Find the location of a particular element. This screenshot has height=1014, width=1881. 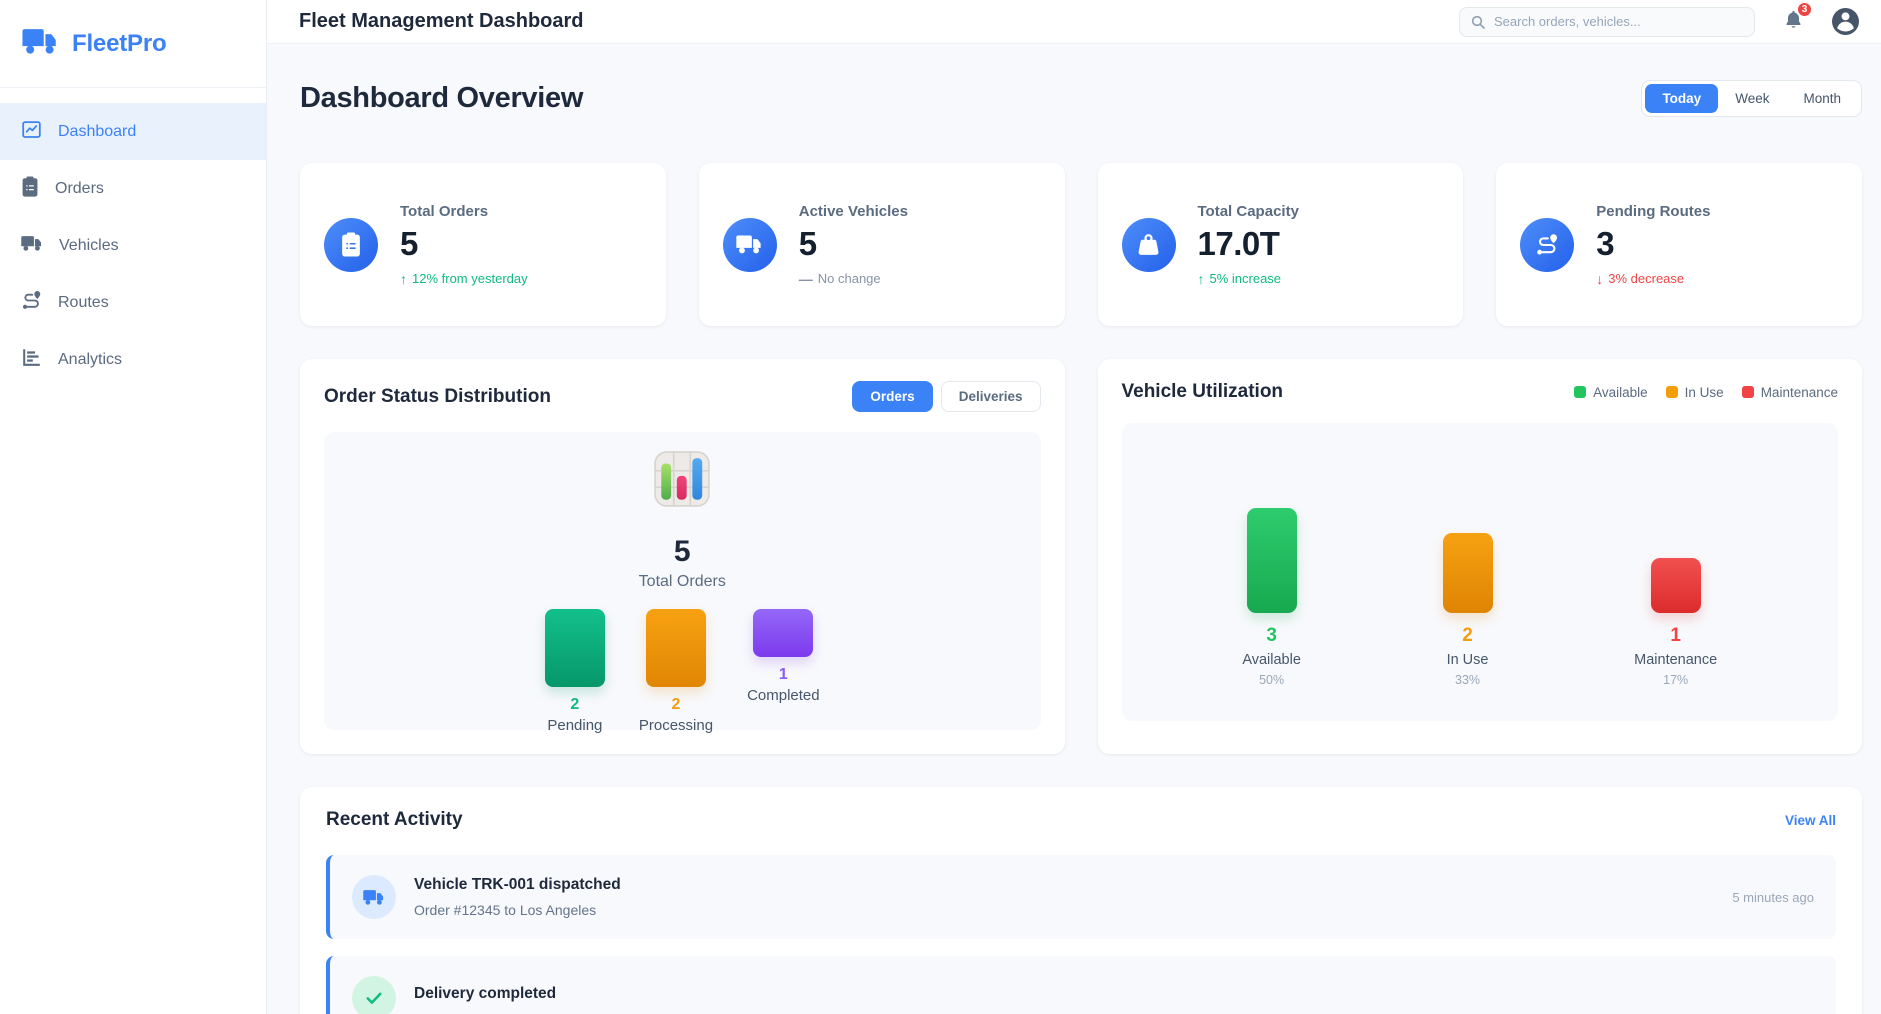

range-tab-month: Month is located at coordinates (1822, 98).